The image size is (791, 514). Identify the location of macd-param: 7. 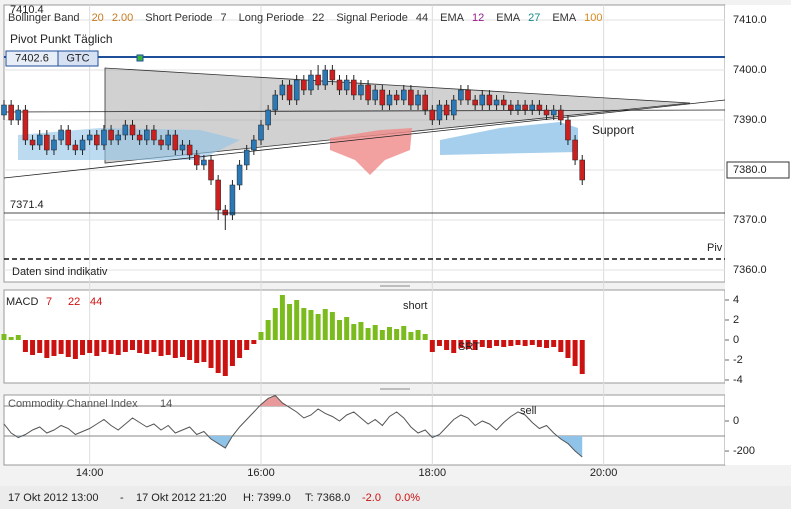
(49, 302).